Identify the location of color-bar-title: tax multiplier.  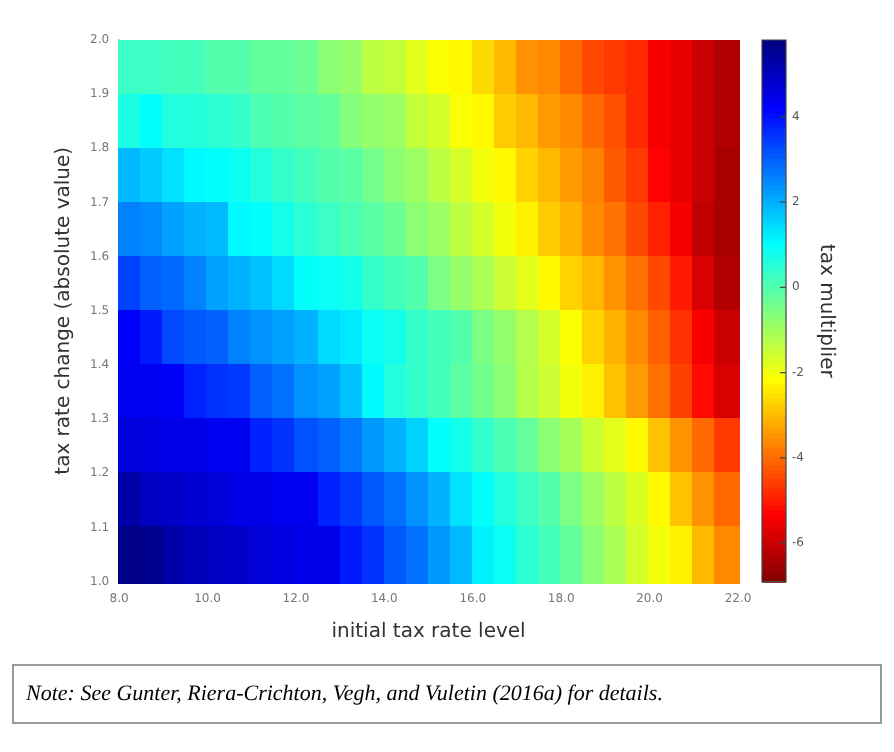
(825, 311).